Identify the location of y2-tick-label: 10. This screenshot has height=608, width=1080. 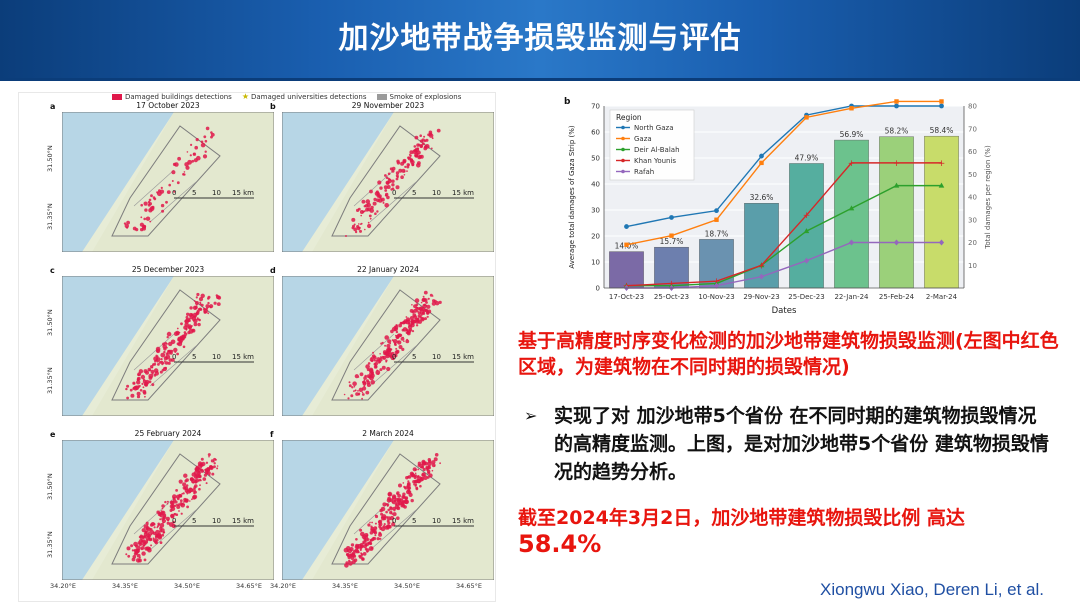
(972, 266).